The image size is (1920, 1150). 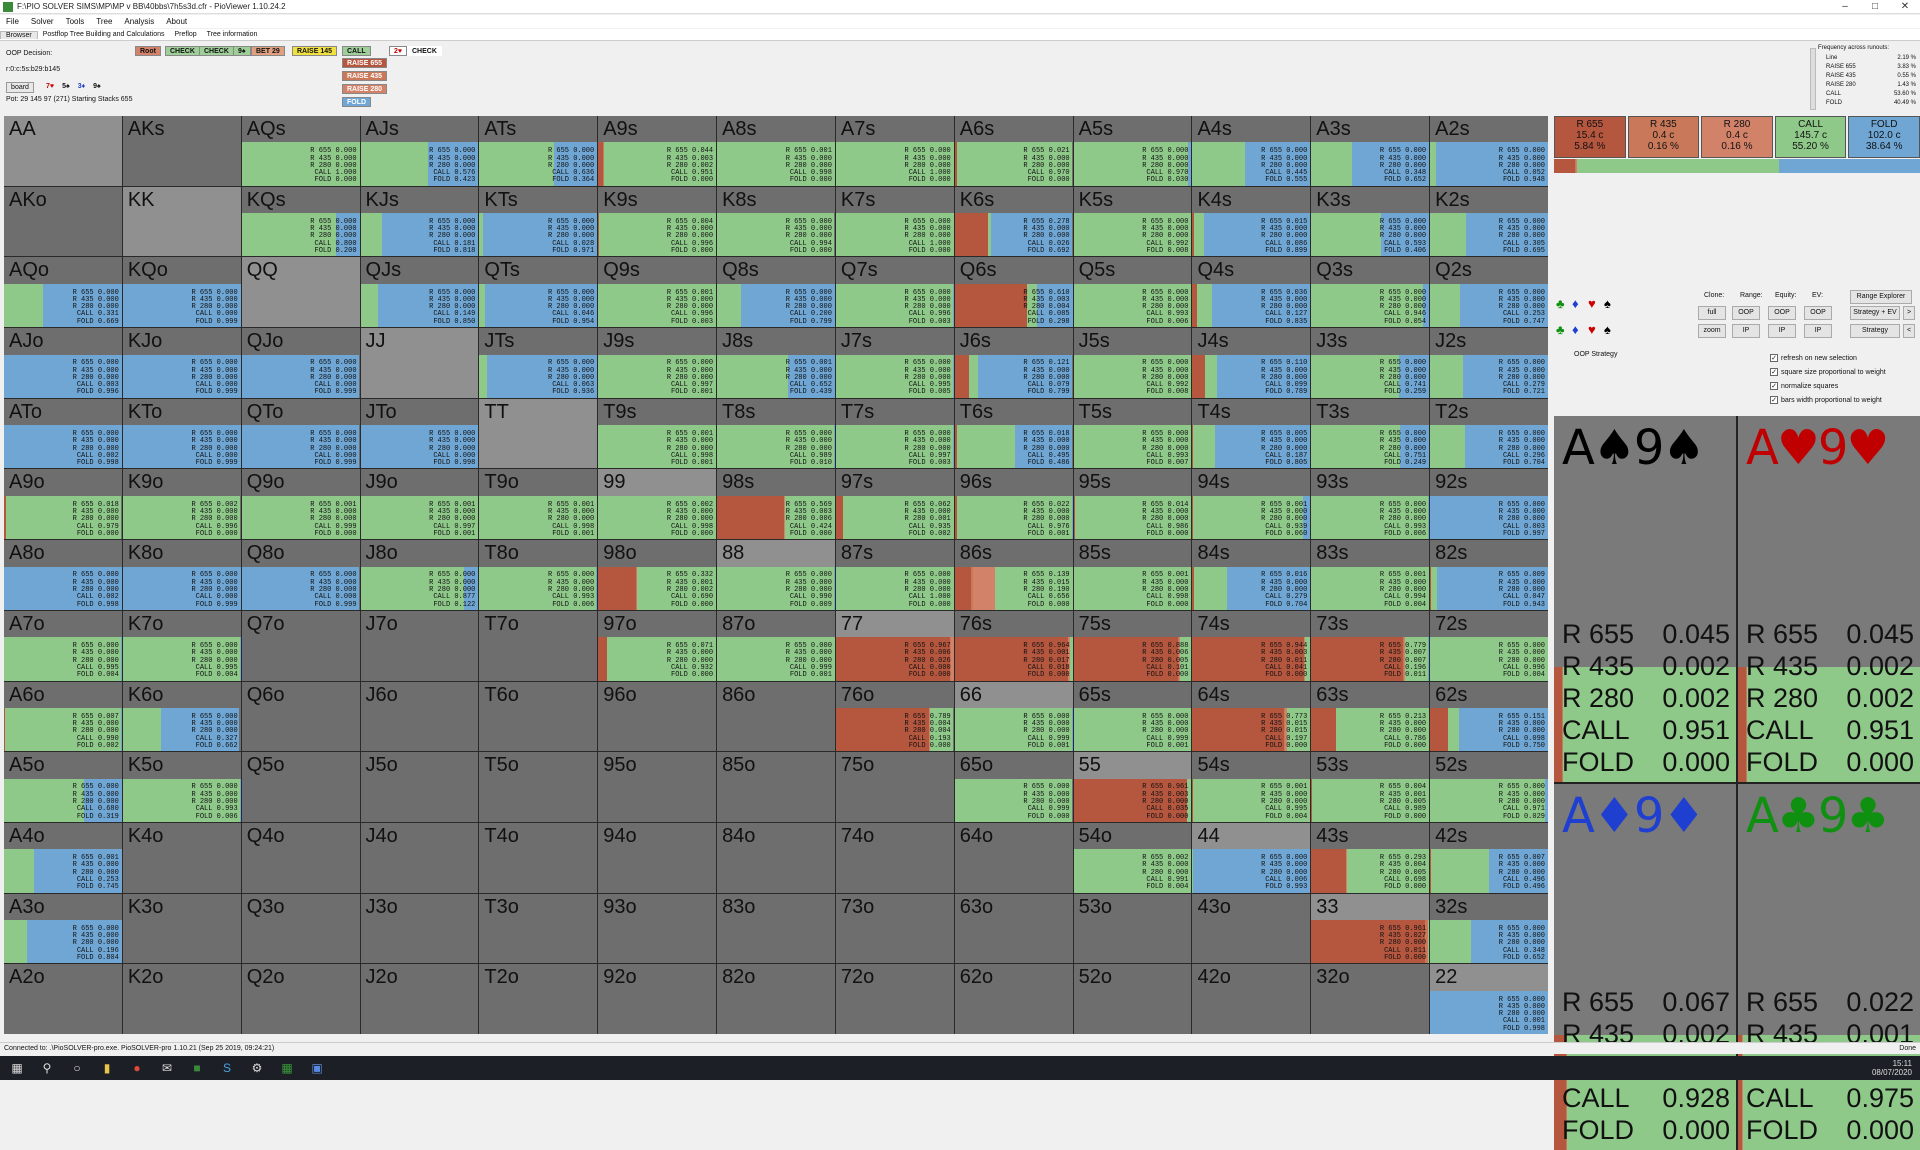 What do you see at coordinates (301, 929) in the screenshot?
I see `hand-cell: Q3o` at bounding box center [301, 929].